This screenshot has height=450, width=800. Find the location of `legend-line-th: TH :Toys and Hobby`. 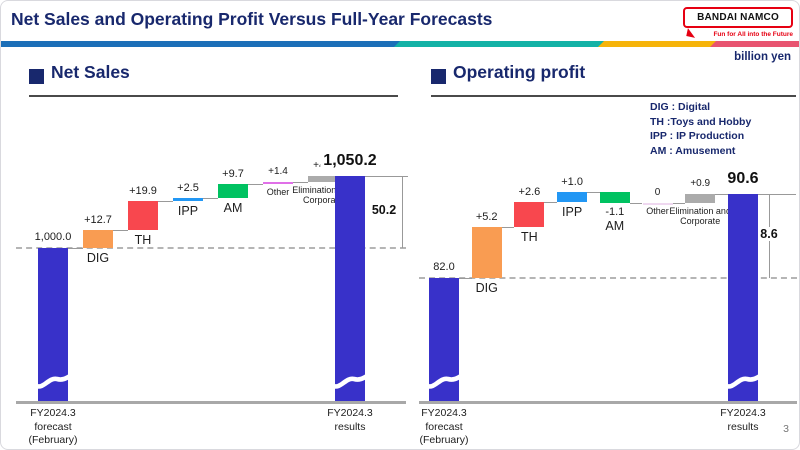

legend-line-th: TH :Toys and Hobby is located at coordinates (701, 121).